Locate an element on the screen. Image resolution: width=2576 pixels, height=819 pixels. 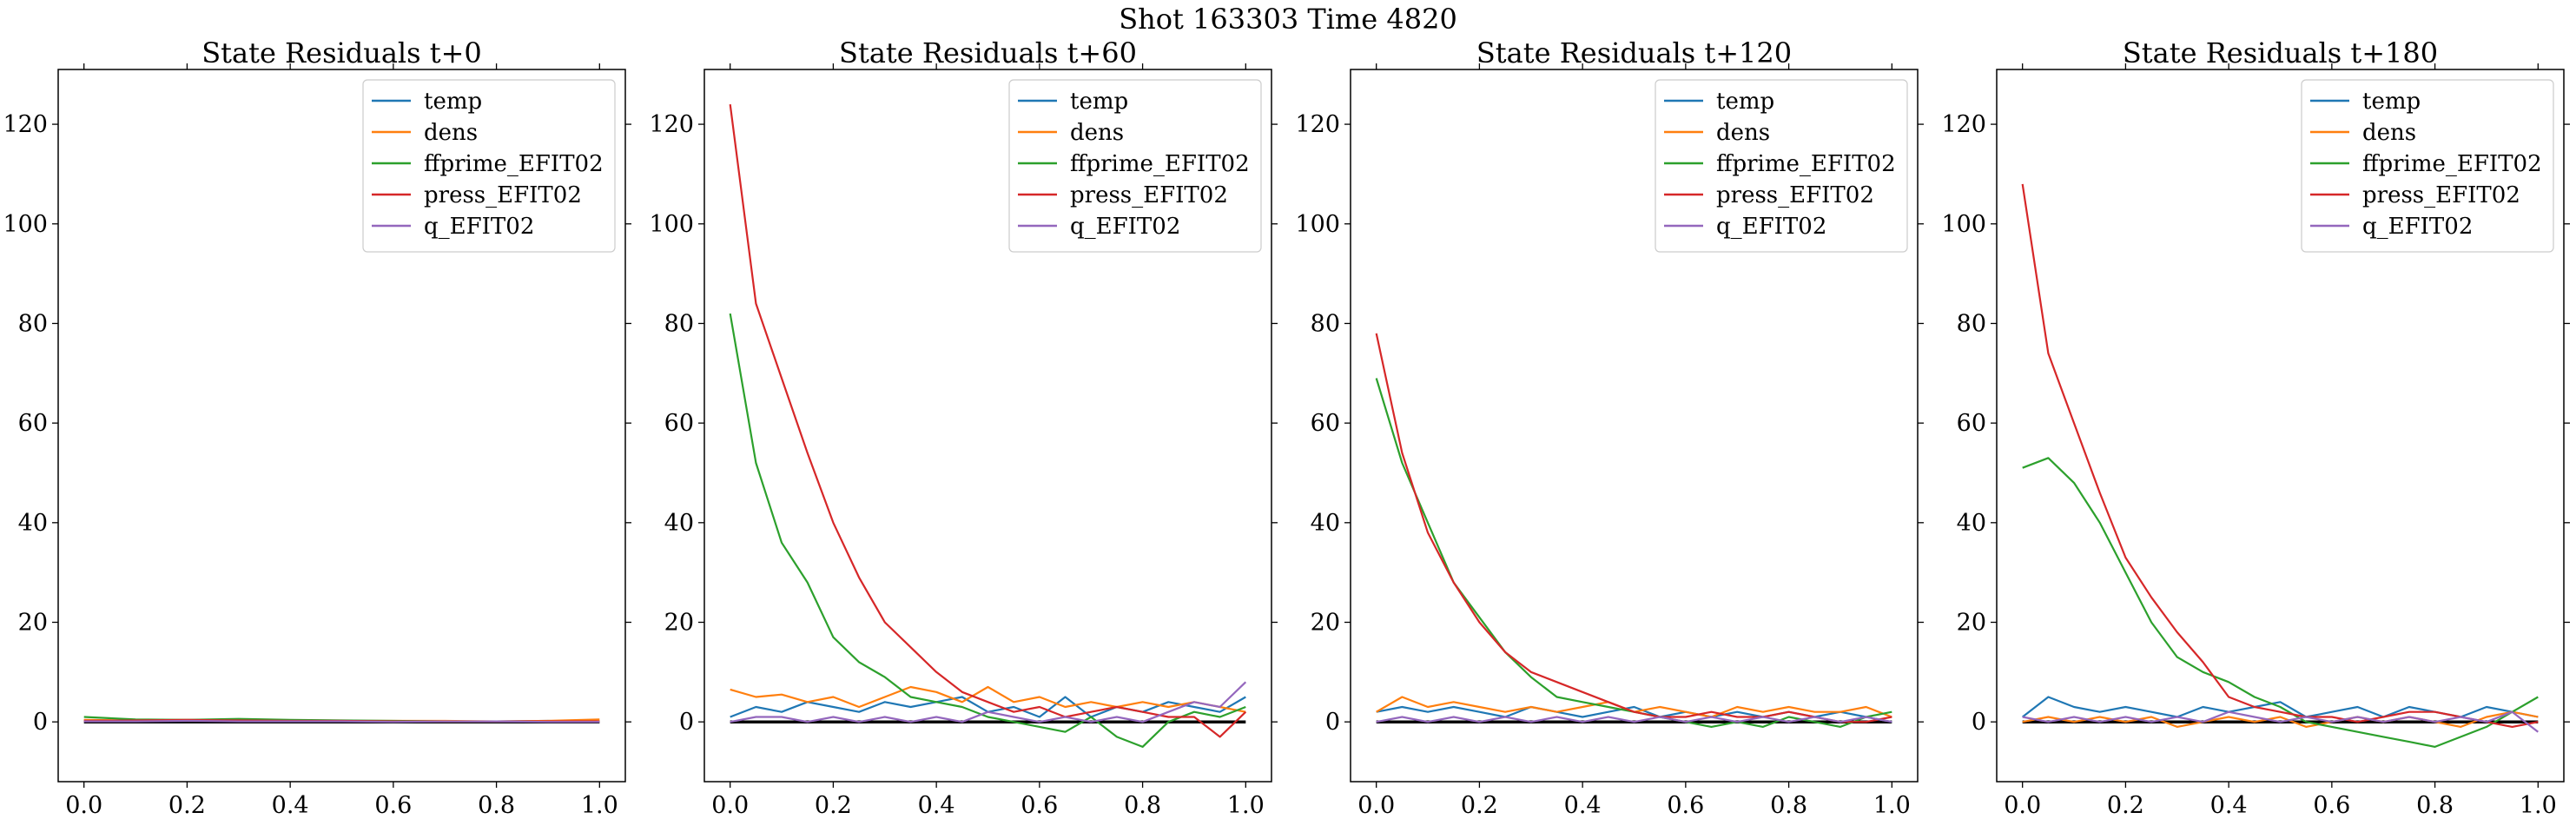
subplot-title: State Residuals t+60 is located at coordinates (988, 52).